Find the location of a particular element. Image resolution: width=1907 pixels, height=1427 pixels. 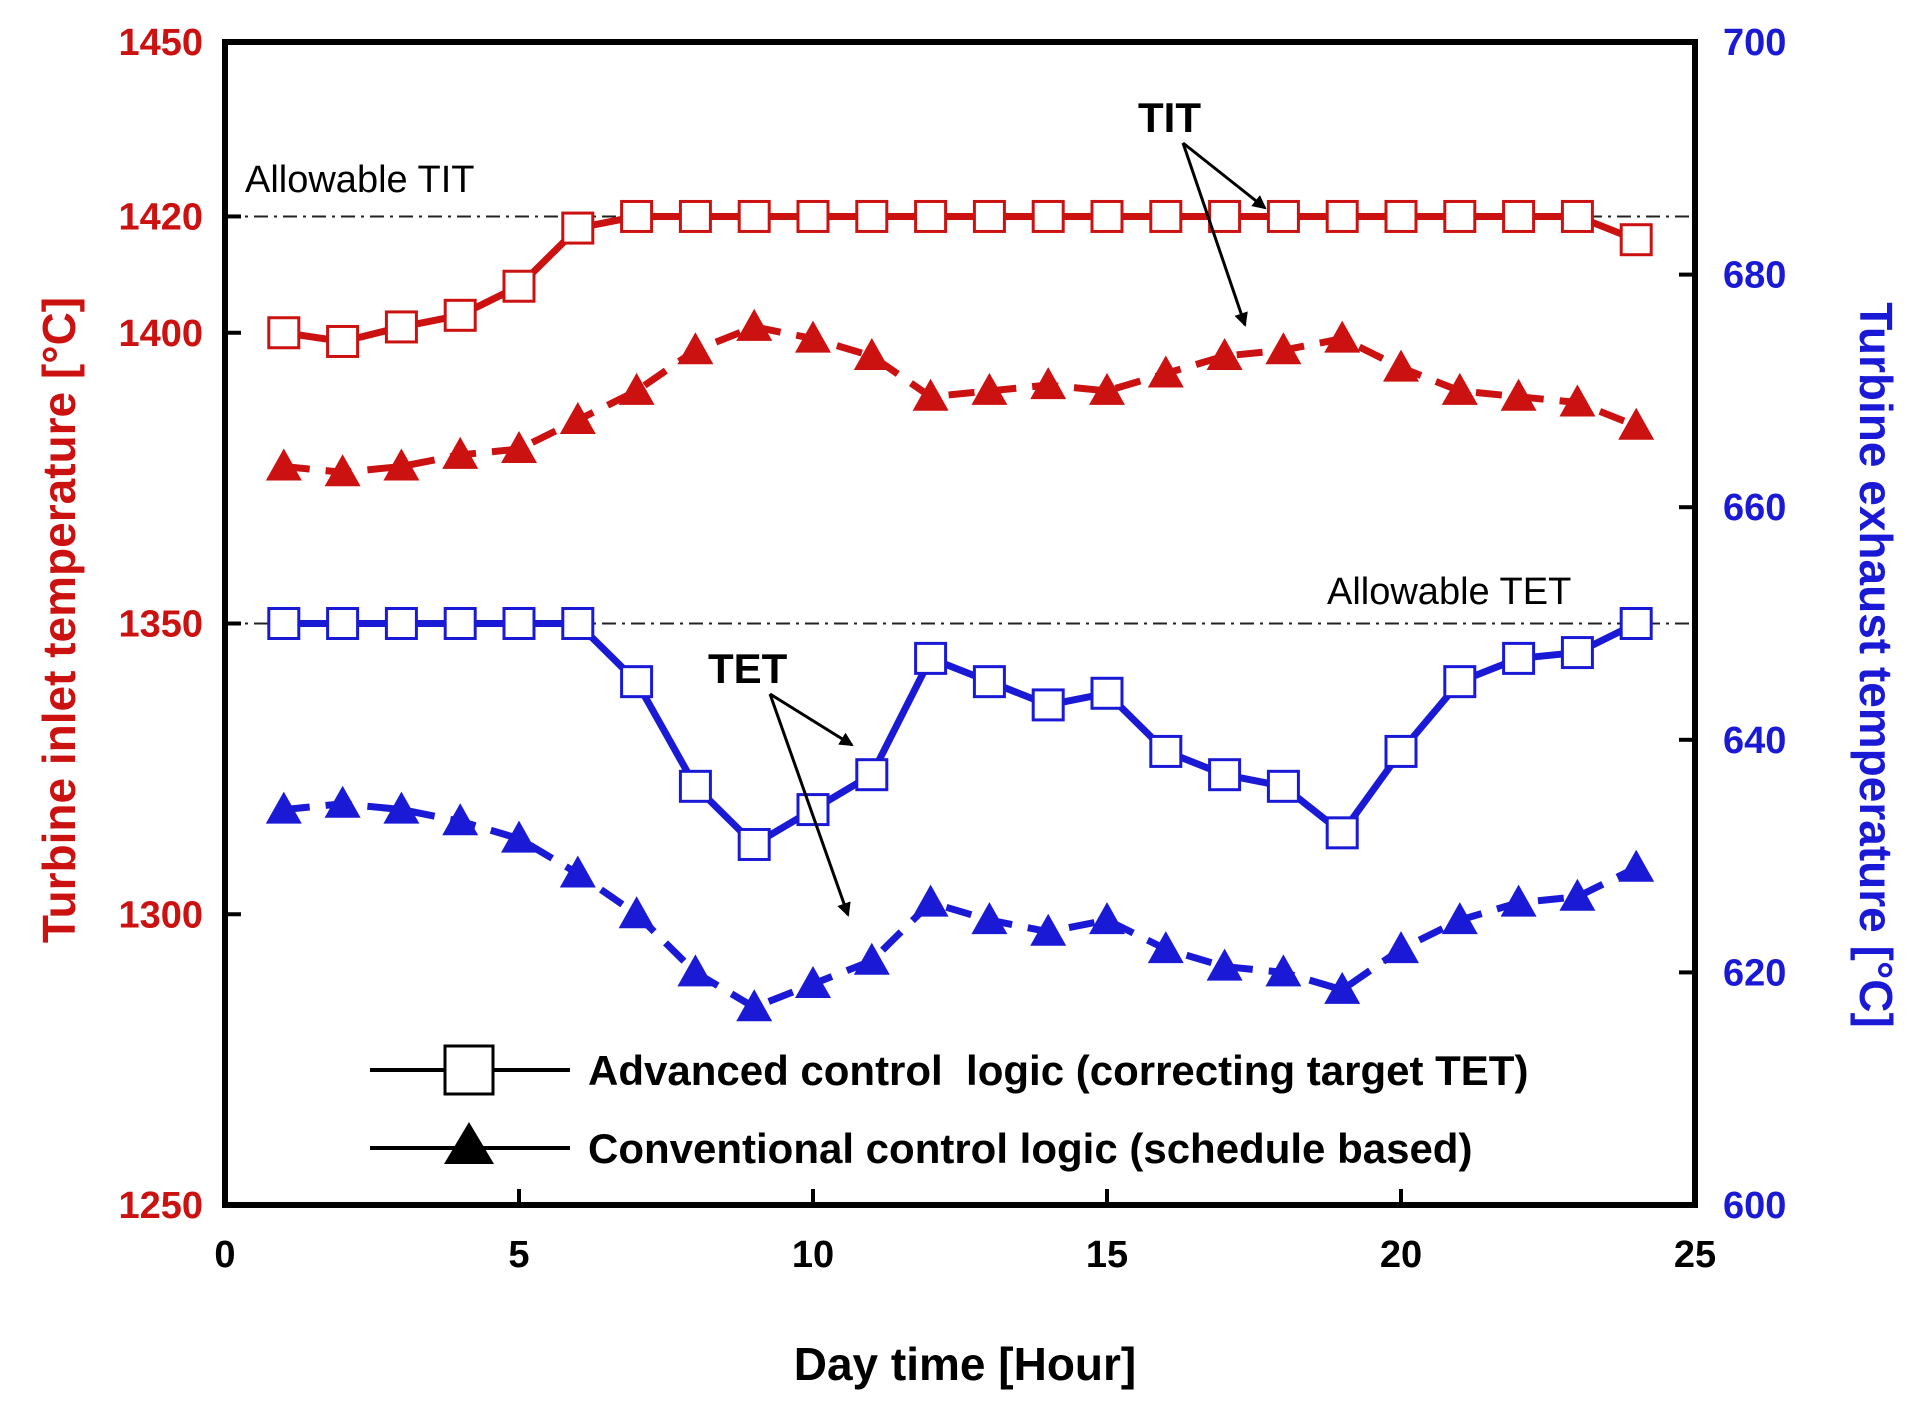

allowable-tet-label: Allowable TET is located at coordinates (1449, 592).